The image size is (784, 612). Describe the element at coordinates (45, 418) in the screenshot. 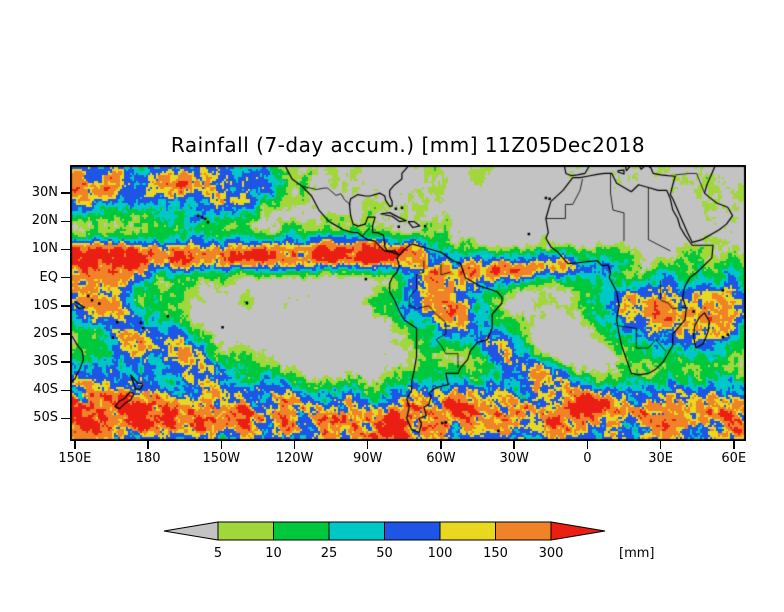

I see `lat-tick-label: 50S` at that location.